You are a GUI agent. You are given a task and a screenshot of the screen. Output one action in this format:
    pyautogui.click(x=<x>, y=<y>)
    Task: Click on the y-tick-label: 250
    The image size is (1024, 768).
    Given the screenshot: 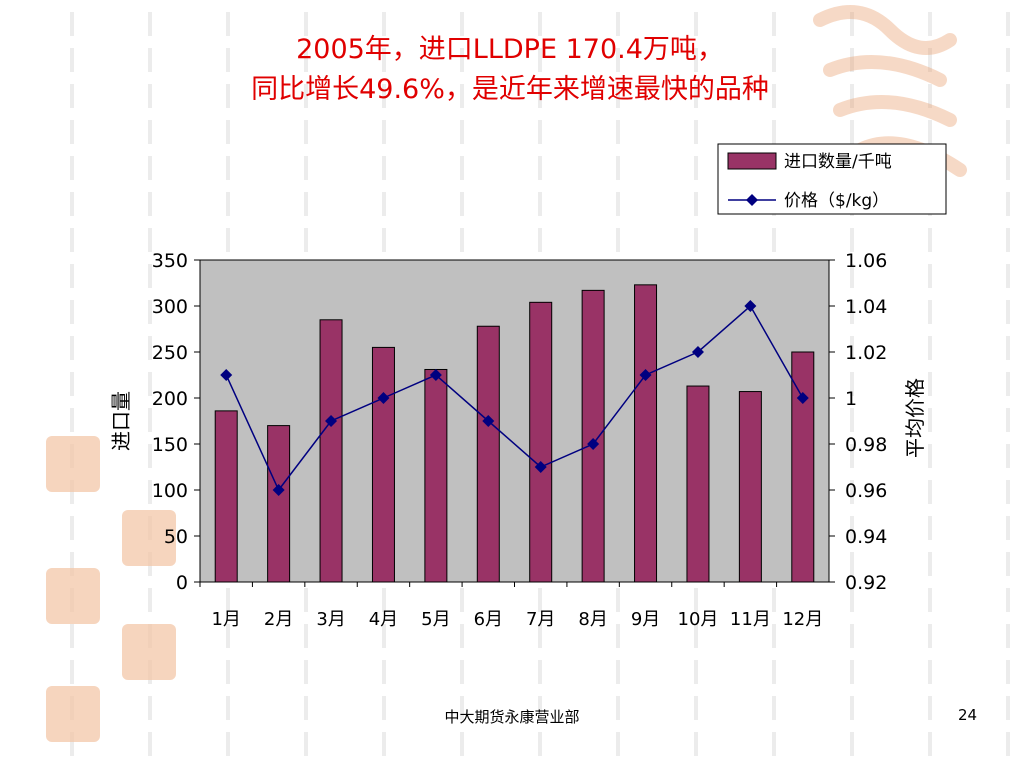 What is the action you would take?
    pyautogui.click(x=170, y=353)
    